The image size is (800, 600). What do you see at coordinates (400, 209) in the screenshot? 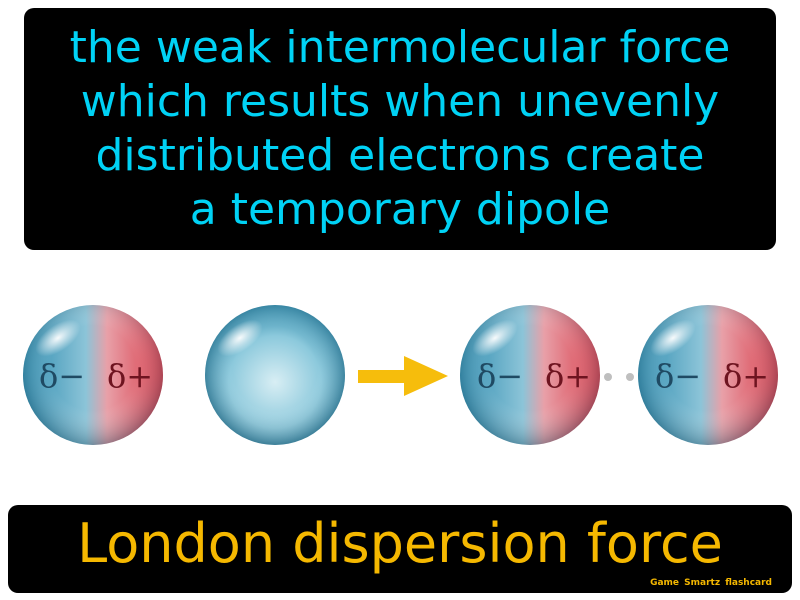
I see `definition-line: a temporary dipole` at bounding box center [400, 209].